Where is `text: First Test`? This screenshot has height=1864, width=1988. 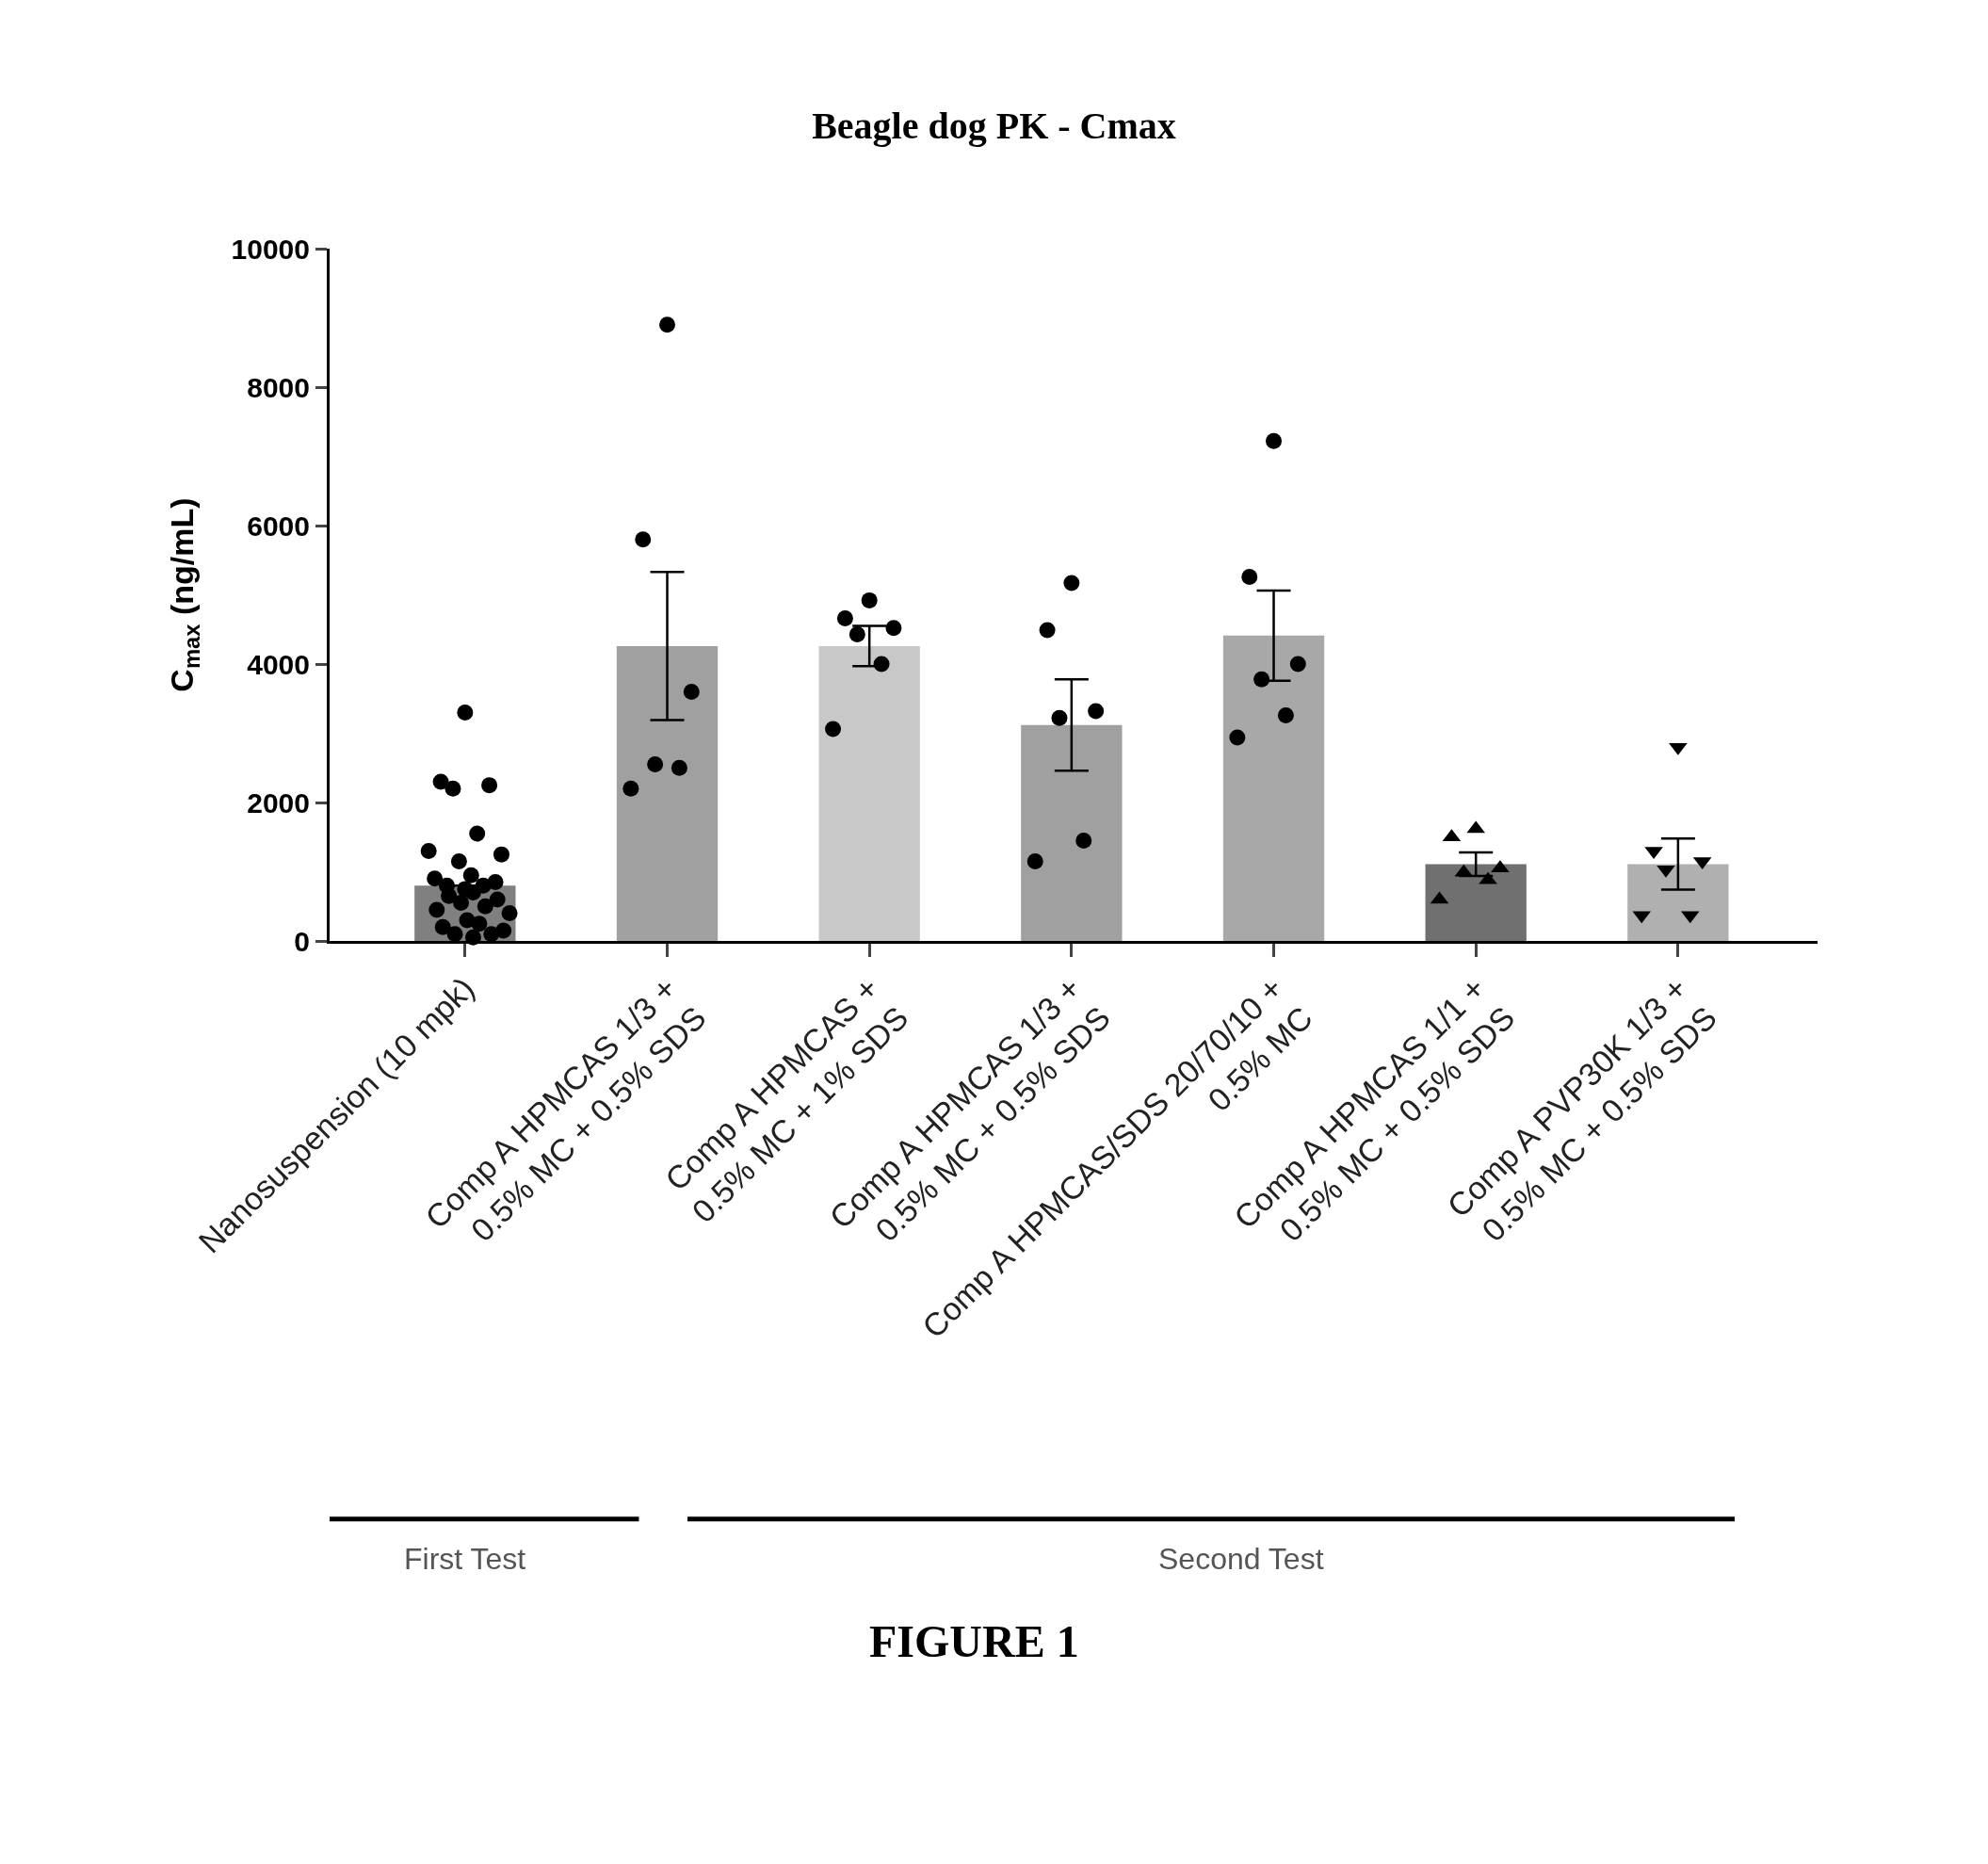 text: First Test is located at coordinates (465, 1559).